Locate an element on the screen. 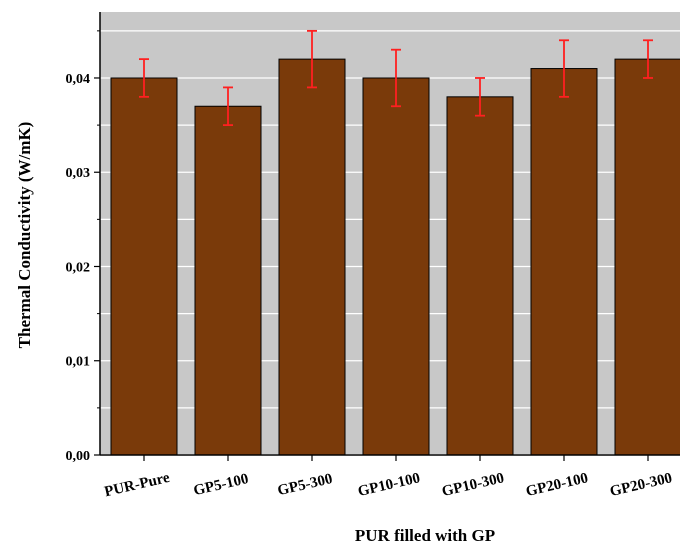  y-tick-label: 0,04 is located at coordinates (78, 79).